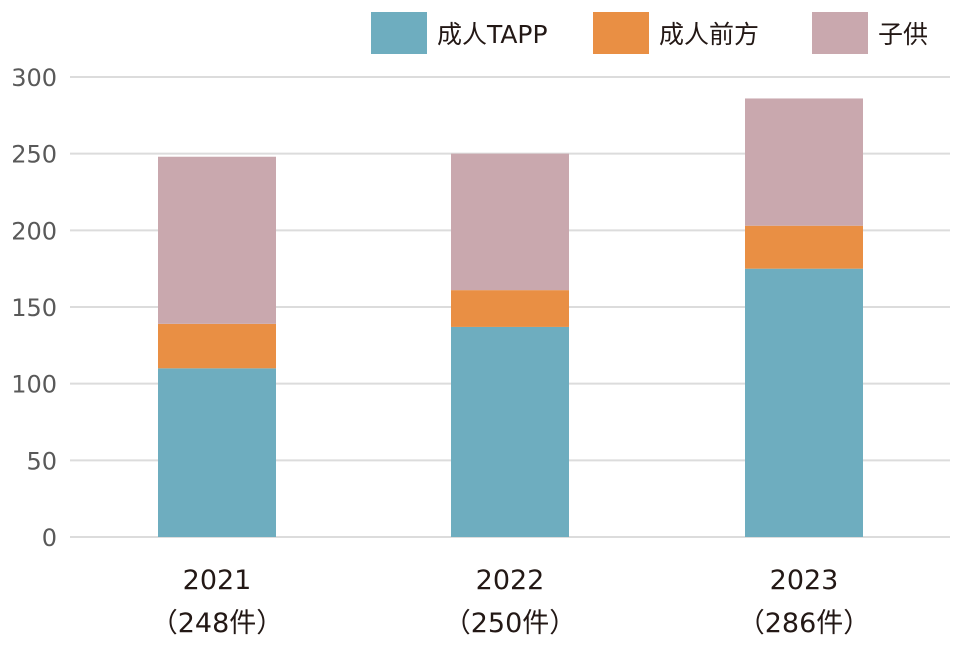 This screenshot has width=960, height=650. What do you see at coordinates (34, 231) in the screenshot?
I see `y-tick-label: 200` at bounding box center [34, 231].